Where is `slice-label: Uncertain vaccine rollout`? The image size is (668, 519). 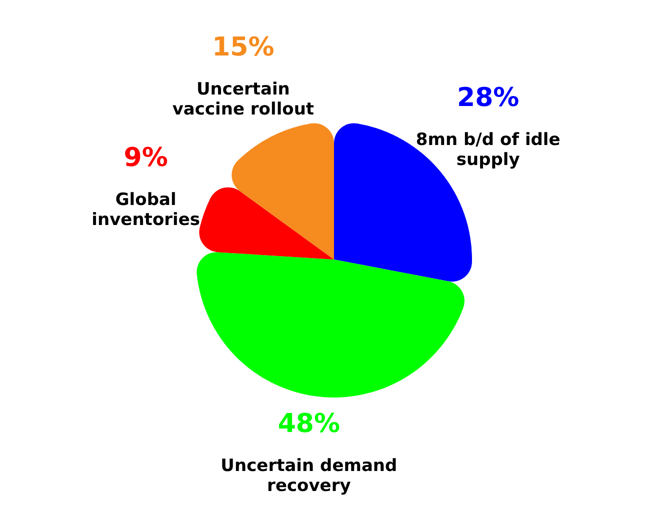 slice-label: Uncertain vaccine rollout is located at coordinates (243, 99).